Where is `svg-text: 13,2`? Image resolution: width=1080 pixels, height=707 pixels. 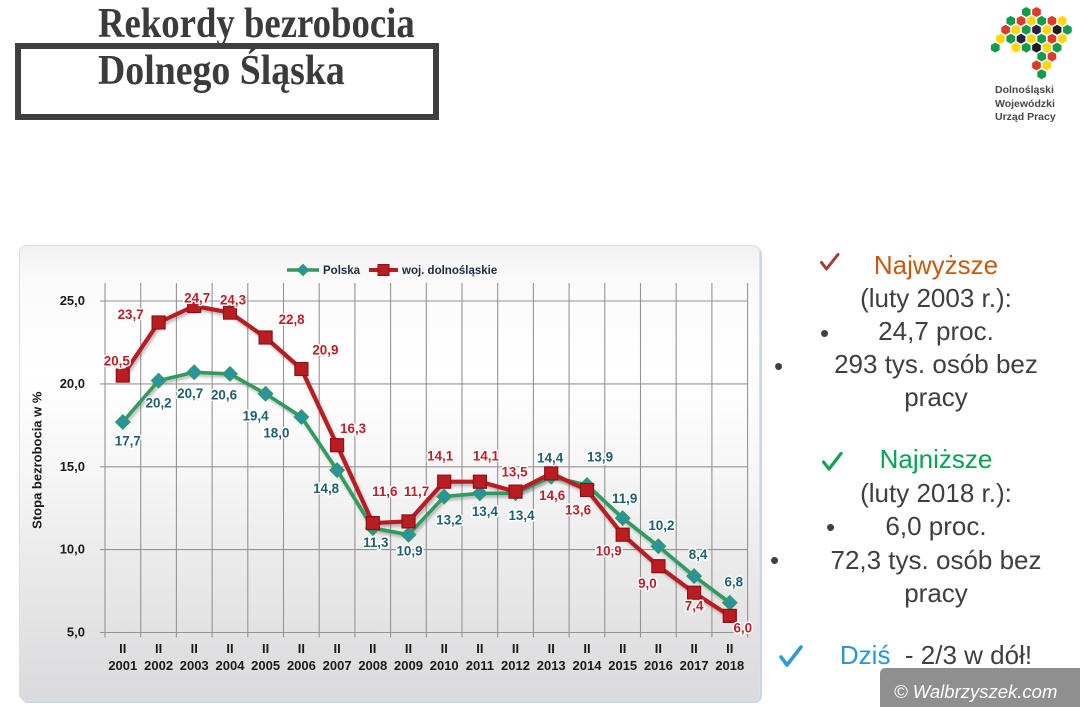
svg-text: 13,2 is located at coordinates (449, 519).